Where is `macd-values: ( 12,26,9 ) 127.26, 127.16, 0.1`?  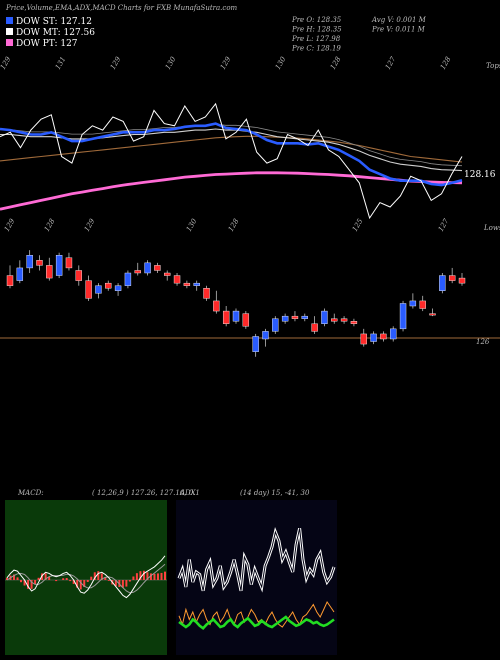 macd-values: ( 12,26,9 ) 127.26, 127.16, 0.1 is located at coordinates (146, 493).